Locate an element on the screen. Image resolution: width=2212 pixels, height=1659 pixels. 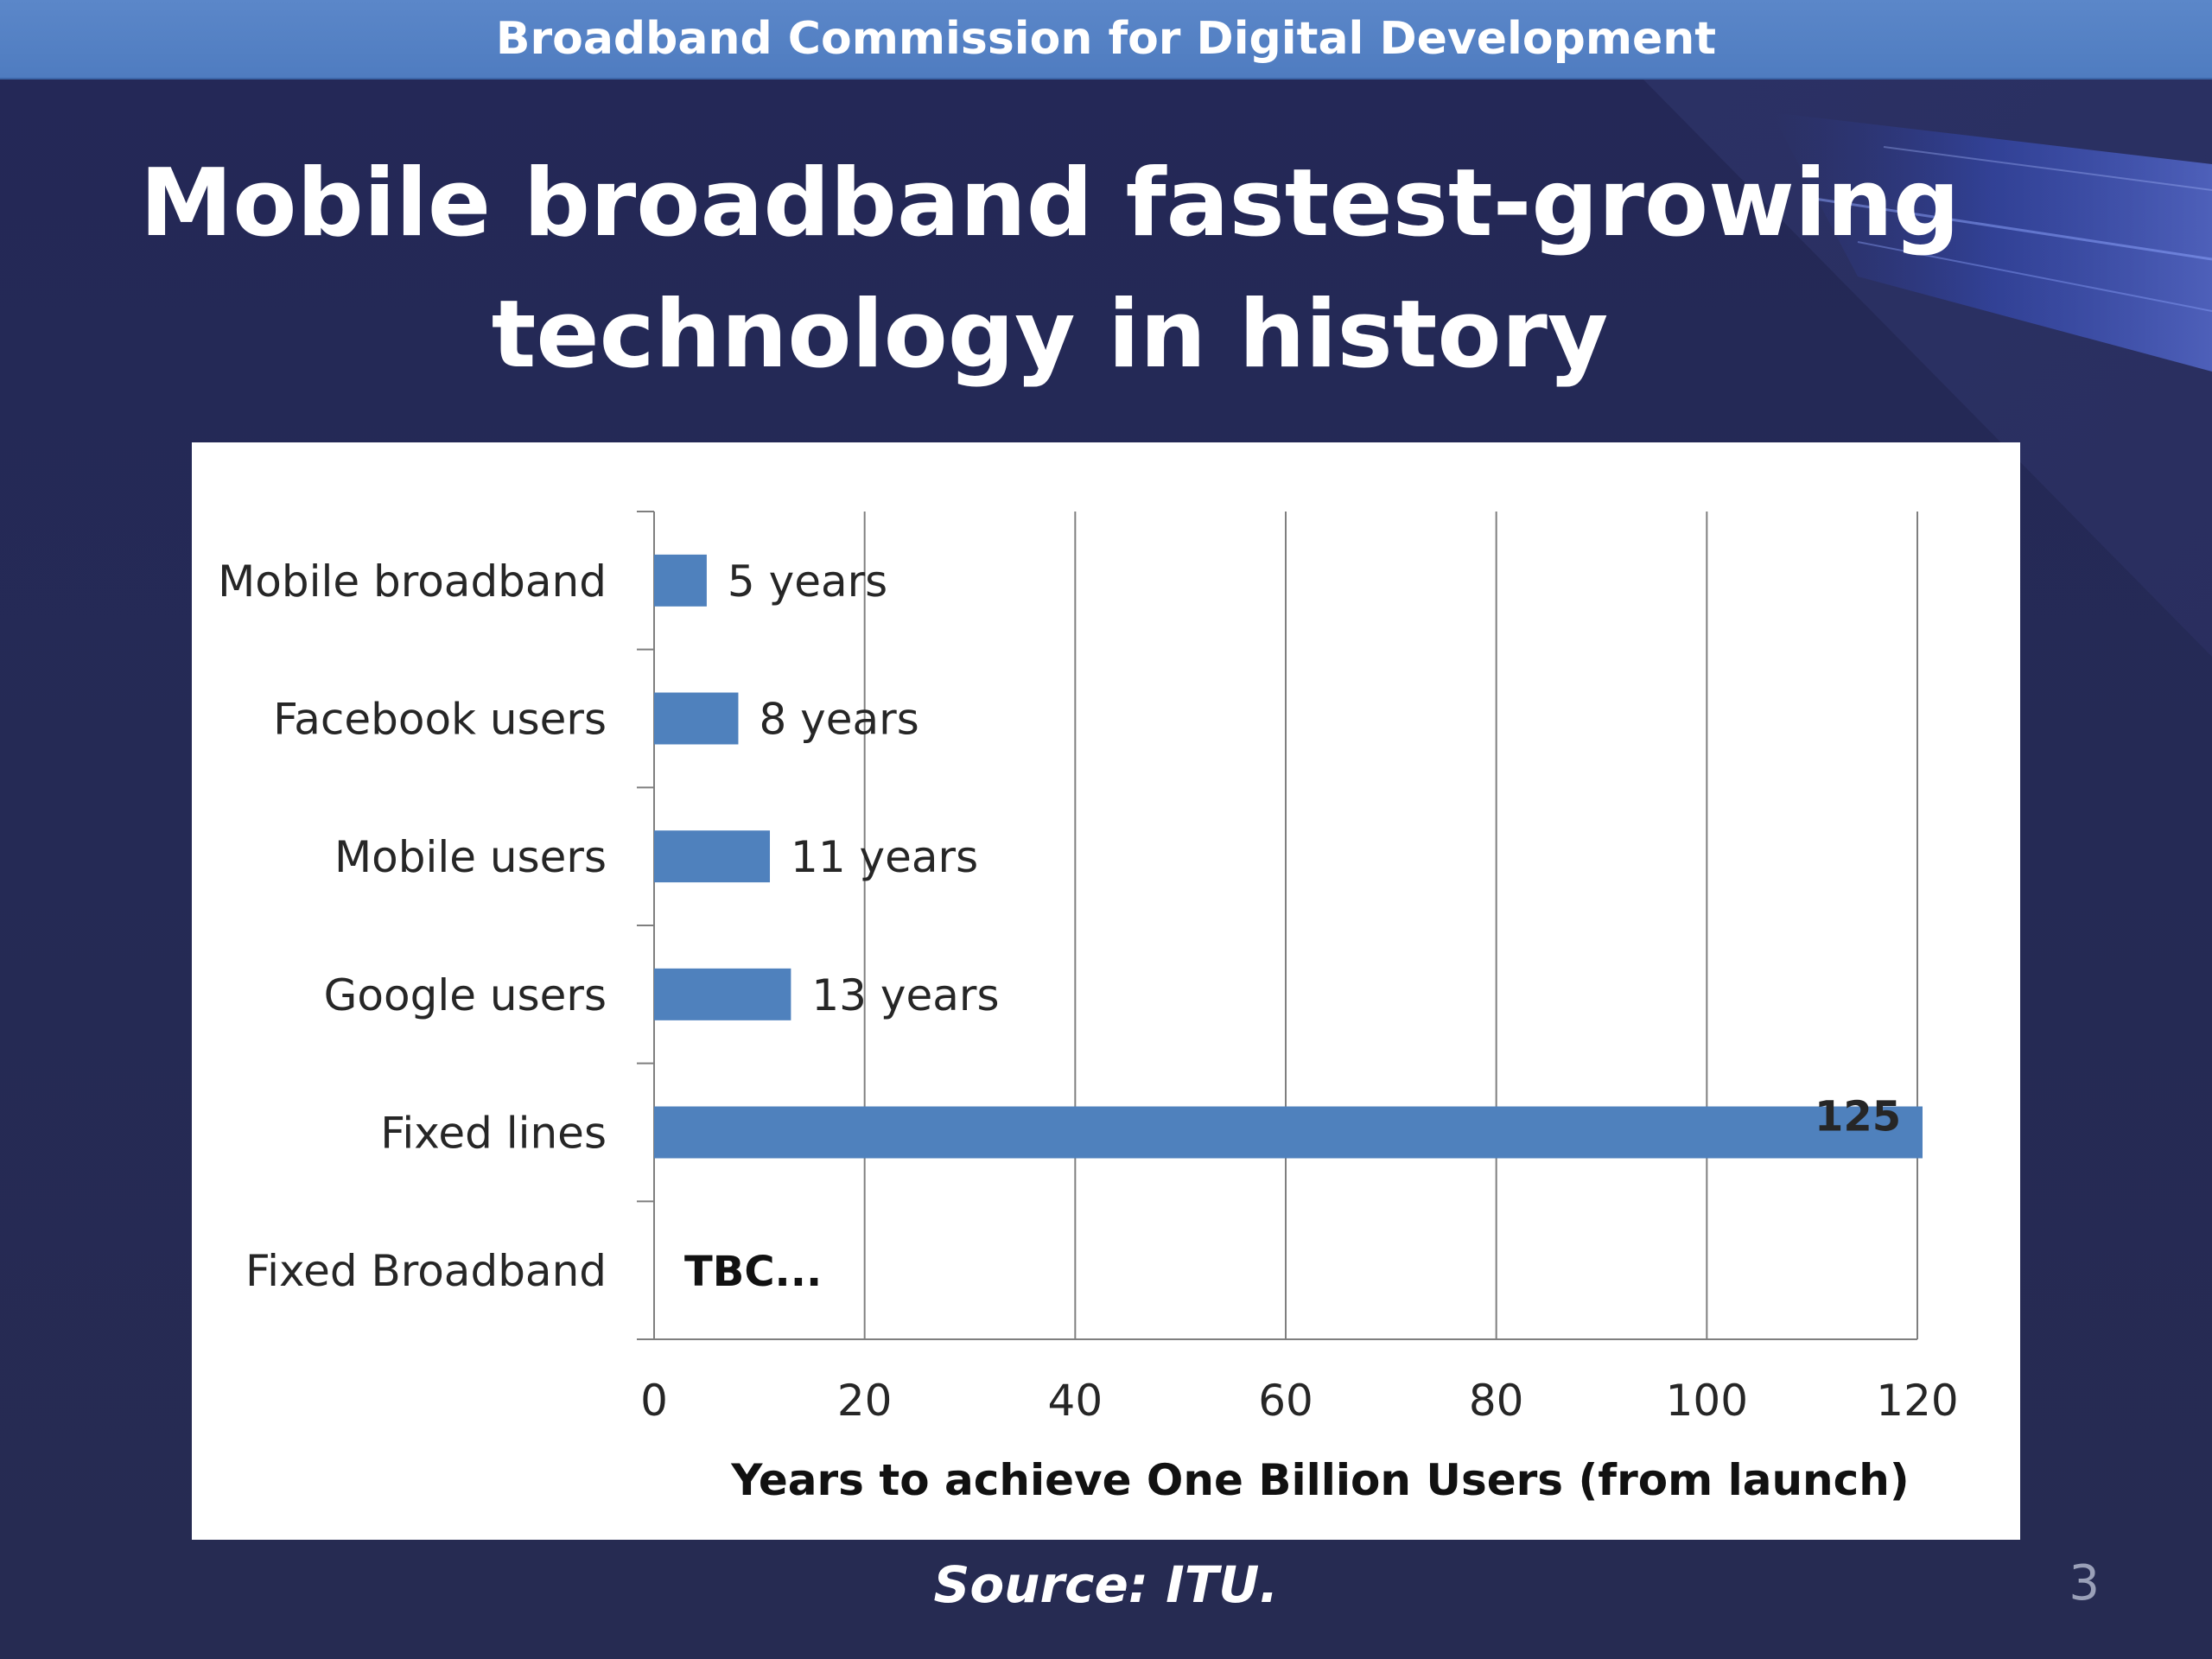
y-tick-label: Mobile users is located at coordinates (471, 857).